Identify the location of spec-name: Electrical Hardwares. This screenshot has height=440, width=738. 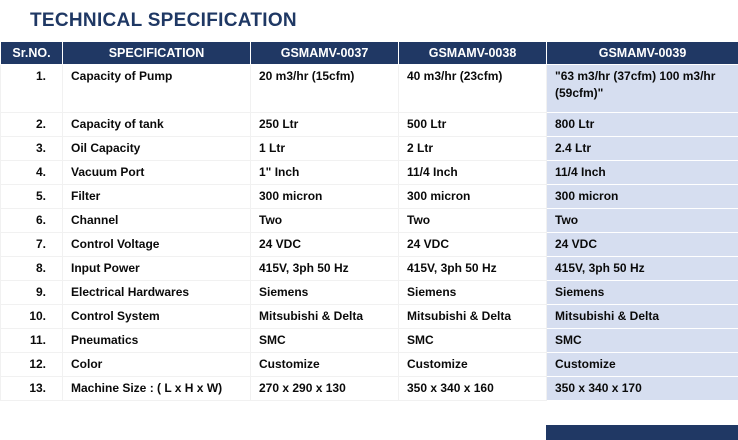
(156, 292).